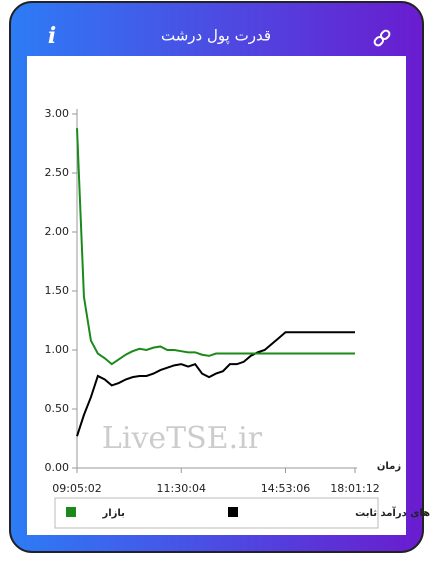 The image size is (433, 578). What do you see at coordinates (57, 172) in the screenshot?
I see `y-tick-label: 2.50` at bounding box center [57, 172].